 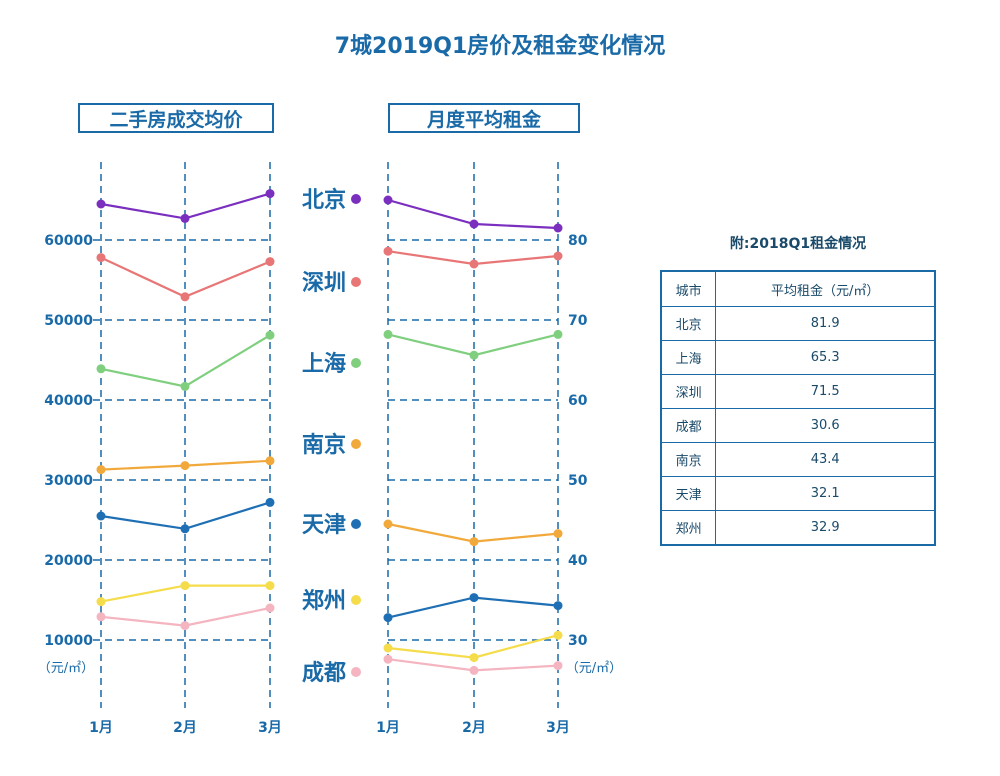 What do you see at coordinates (500, 46) in the screenshot?
I see `chart-title: 7城2019Q1房价及租金变化情况` at bounding box center [500, 46].